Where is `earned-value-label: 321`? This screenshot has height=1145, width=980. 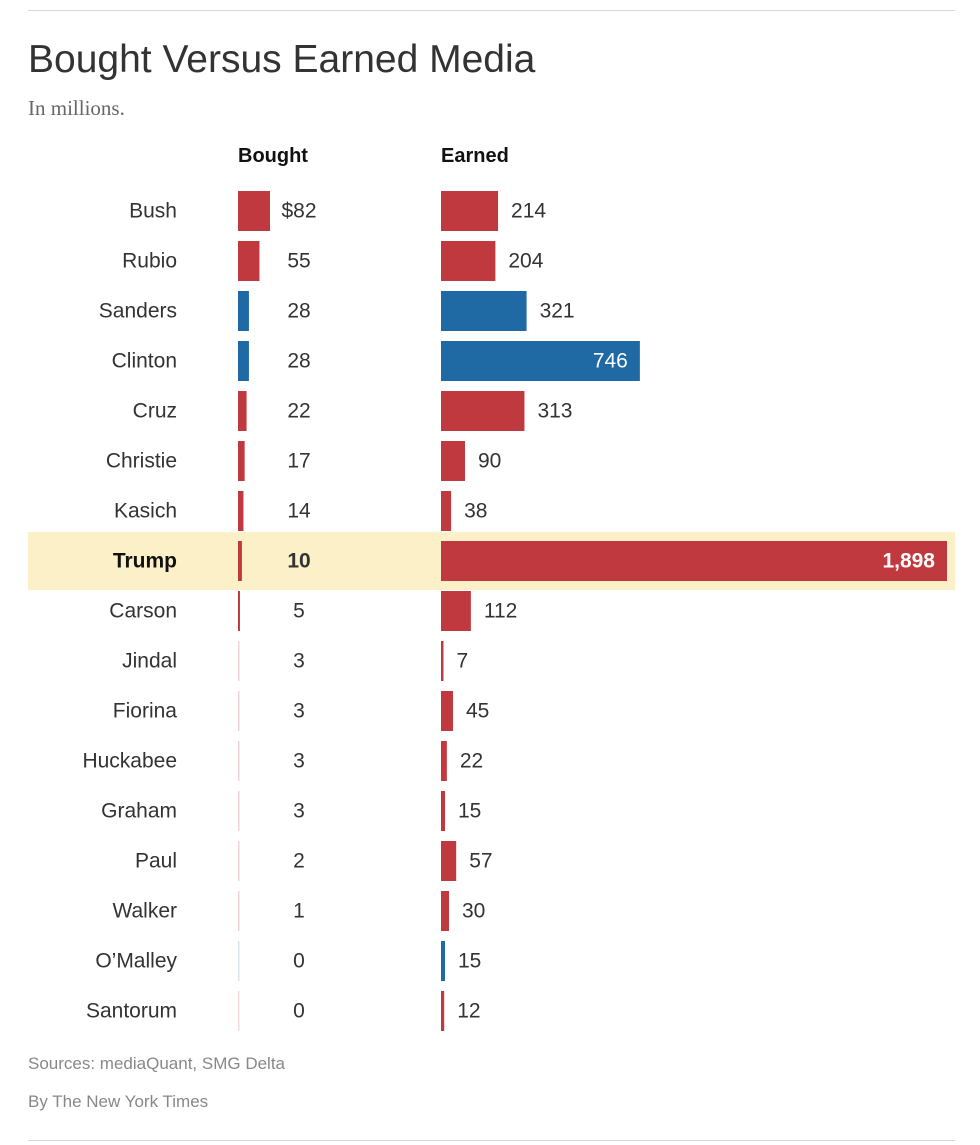 earned-value-label: 321 is located at coordinates (557, 311).